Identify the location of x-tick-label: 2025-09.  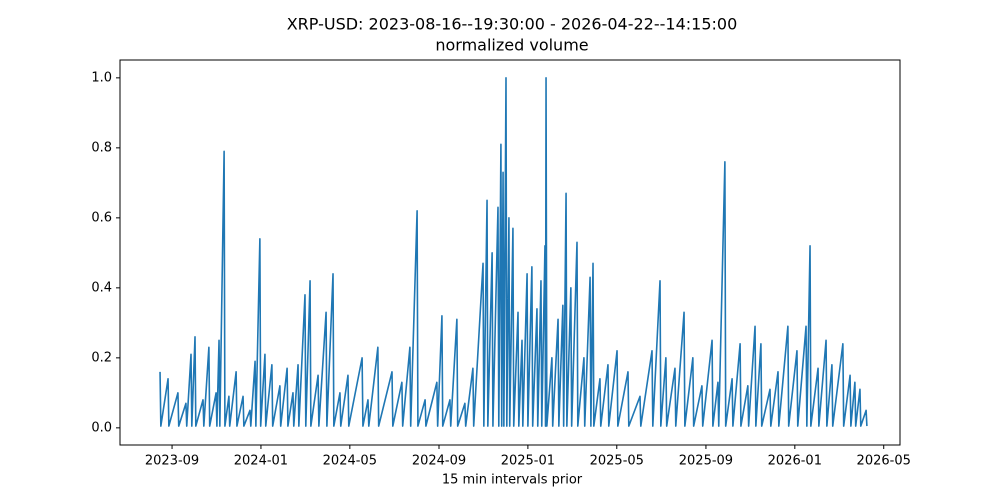
(706, 461).